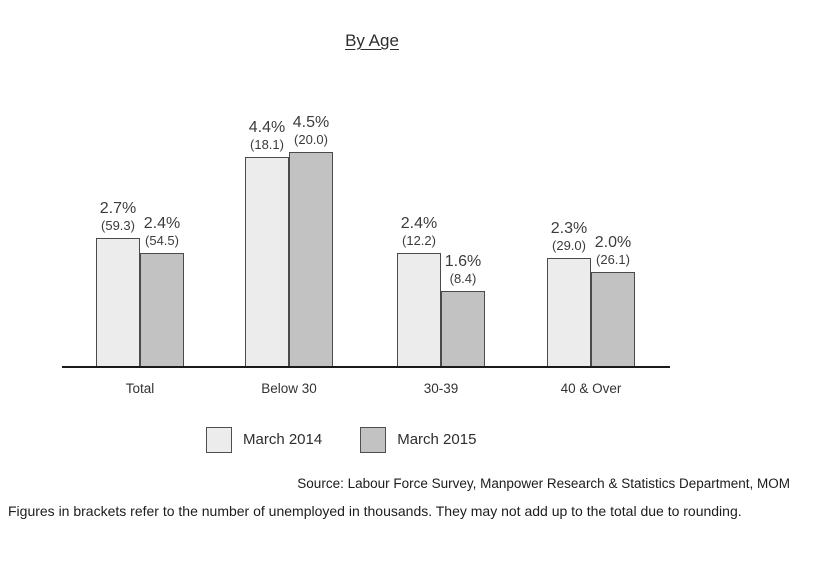 The width and height of the screenshot is (820, 567). What do you see at coordinates (140, 388) in the screenshot?
I see `category-label-total: Total` at bounding box center [140, 388].